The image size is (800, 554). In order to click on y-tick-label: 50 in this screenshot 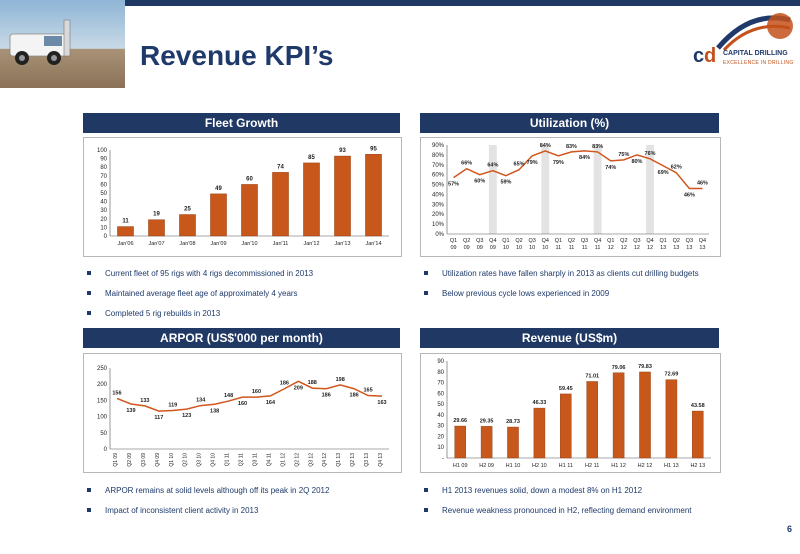, I will do `click(103, 434)`.